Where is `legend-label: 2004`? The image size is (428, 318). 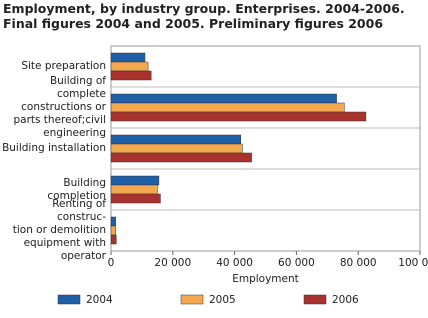 legend-label: 2004 is located at coordinates (99, 300).